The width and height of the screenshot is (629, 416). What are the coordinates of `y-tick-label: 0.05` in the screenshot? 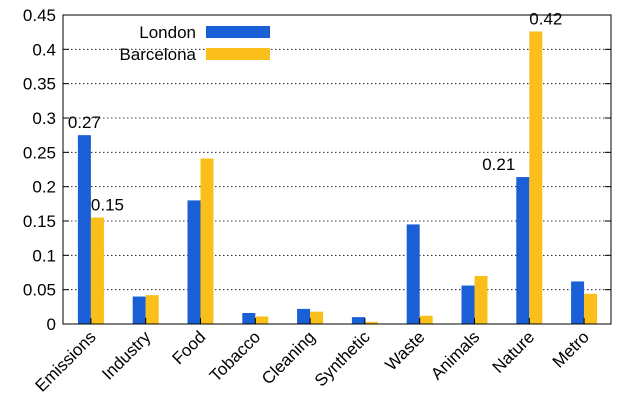 It's located at (39, 290).